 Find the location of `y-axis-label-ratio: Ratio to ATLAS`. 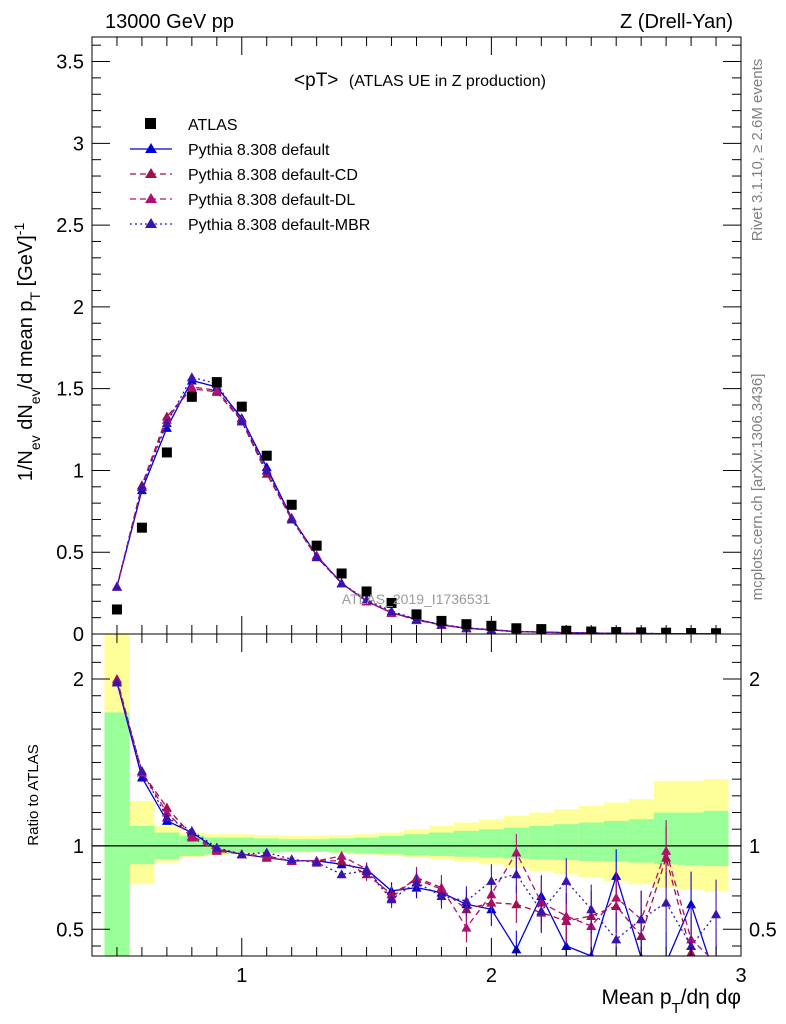

y-axis-label-ratio: Ratio to ATLAS is located at coordinates (33, 794).